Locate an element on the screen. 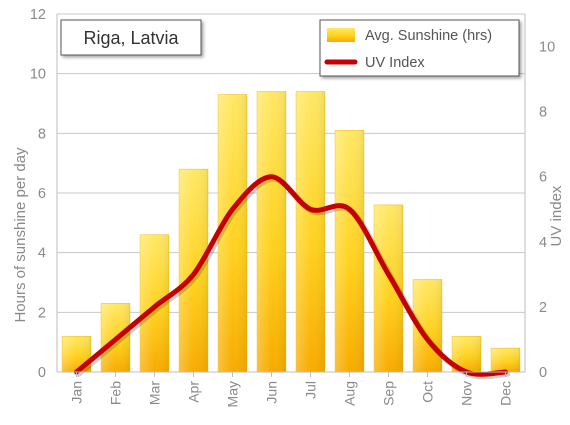 The height and width of the screenshot is (425, 570). y2-tick-label-2: 4 is located at coordinates (543, 243).